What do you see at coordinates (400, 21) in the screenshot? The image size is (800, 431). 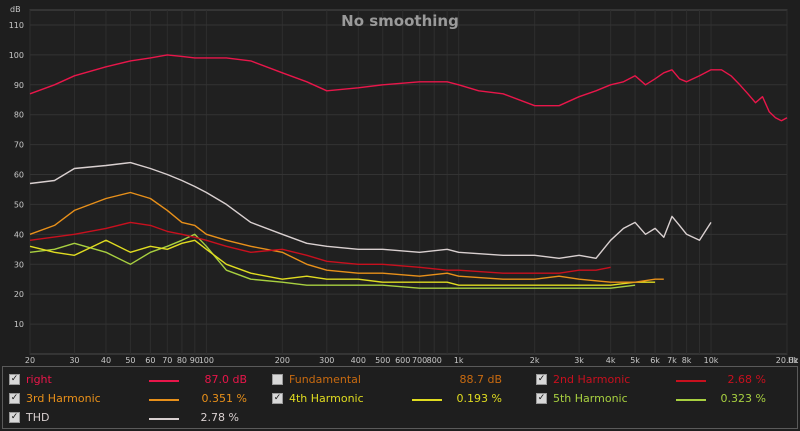 I see `chart-title: No smoothing` at bounding box center [400, 21].